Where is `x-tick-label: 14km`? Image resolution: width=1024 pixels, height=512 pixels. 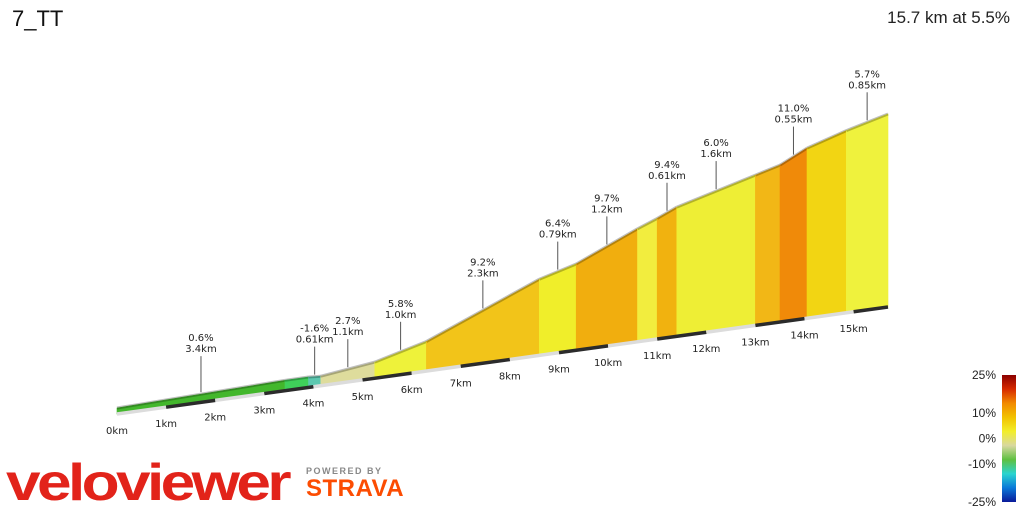
x-tick-label: 14km is located at coordinates (804, 336).